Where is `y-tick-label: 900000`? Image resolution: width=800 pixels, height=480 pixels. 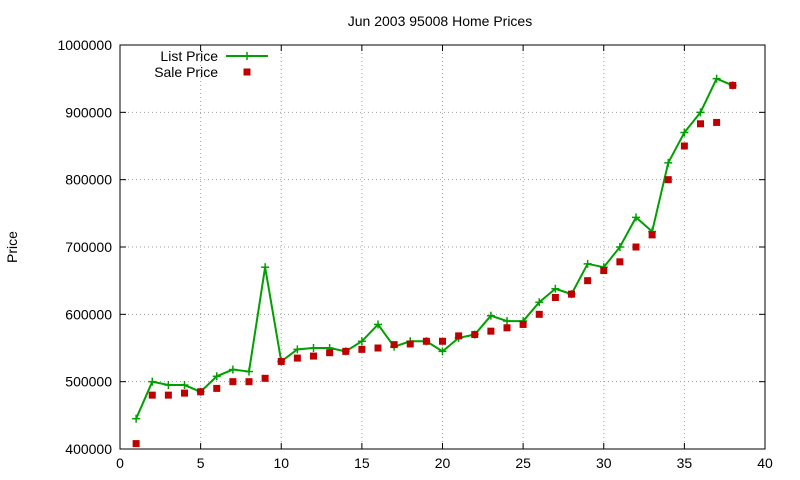 y-tick-label: 900000 is located at coordinates (88, 112).